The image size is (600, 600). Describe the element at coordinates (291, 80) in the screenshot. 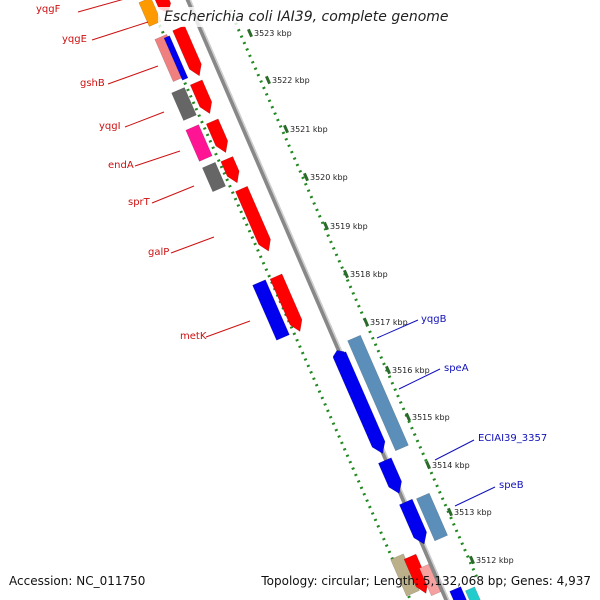

I see `scale-tick-label: 3522 kbp` at that location.